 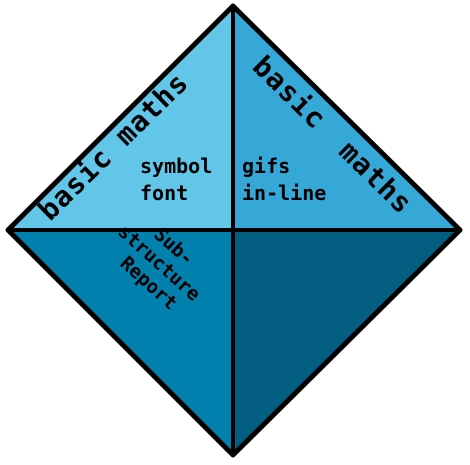 What do you see at coordinates (284, 193) in the screenshot?
I see `top-right-label-line2: in-line` at bounding box center [284, 193].